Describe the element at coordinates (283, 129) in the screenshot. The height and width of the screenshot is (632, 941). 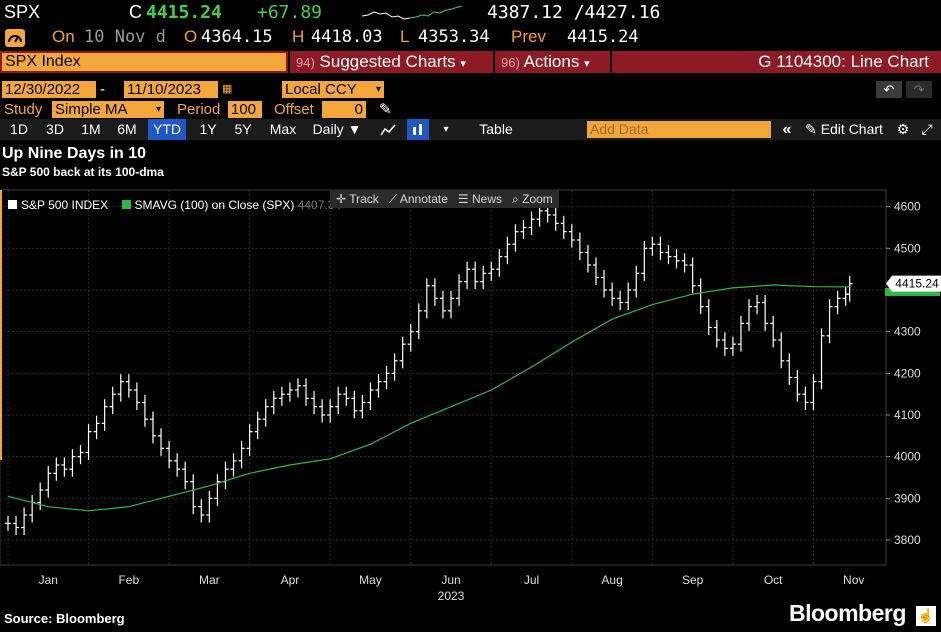
I see `period-max: Max` at that location.